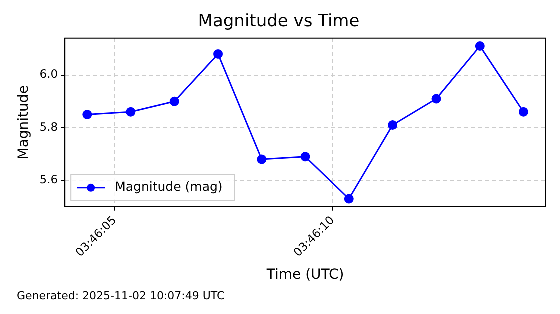 This screenshot has width=560, height=314. What do you see at coordinates (49, 179) in the screenshot?
I see `y-tick-label: 5.6` at bounding box center [49, 179].